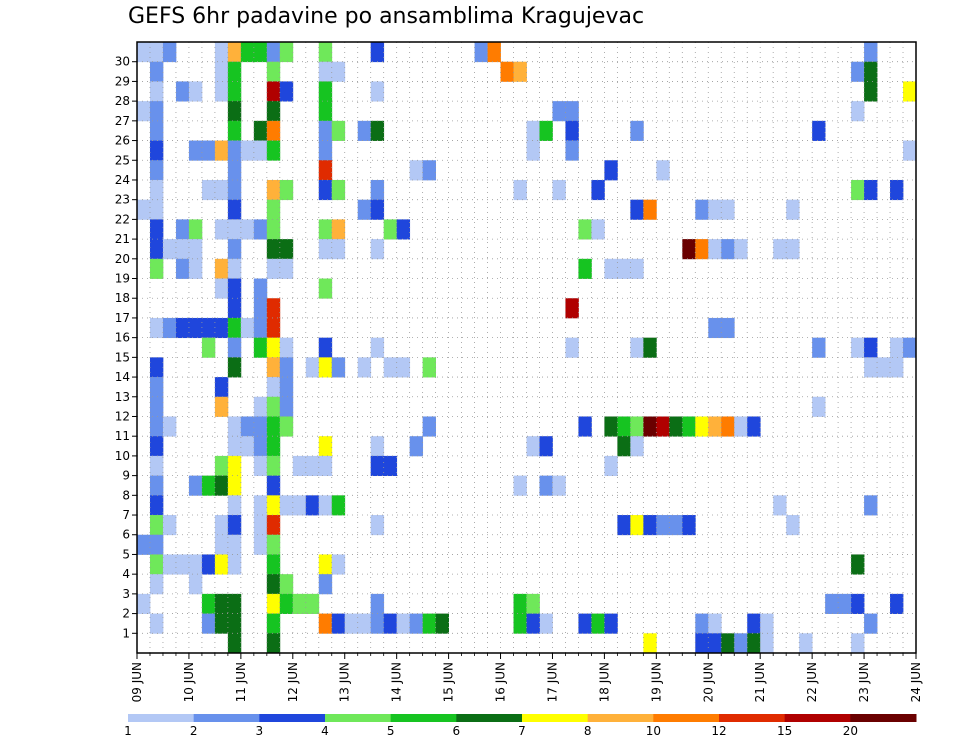 The image size is (960, 742). What do you see at coordinates (784, 731) in the screenshot?
I see `colorbar-label: 15` at bounding box center [784, 731].